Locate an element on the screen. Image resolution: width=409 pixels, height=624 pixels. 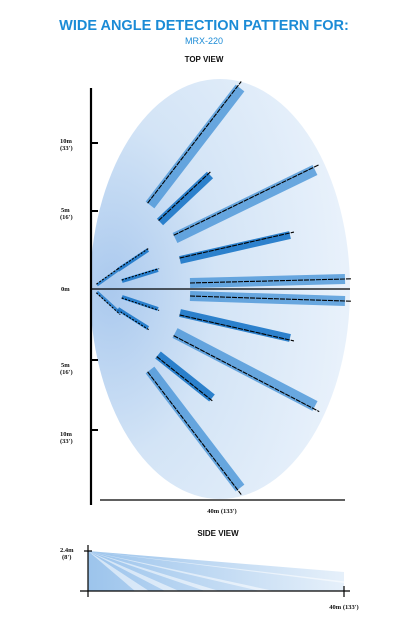
mark-5m-bottom: 5m is located at coordinates (65, 365).